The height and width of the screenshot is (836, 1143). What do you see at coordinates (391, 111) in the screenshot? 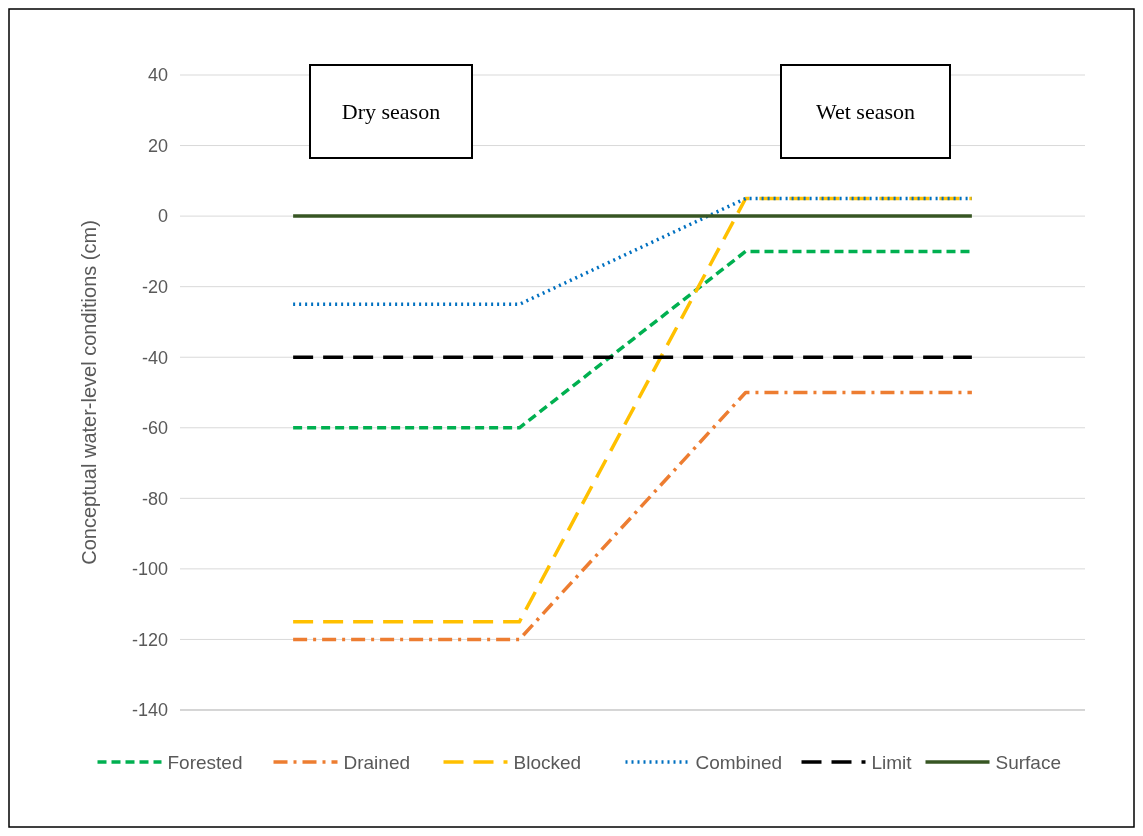
I see `annotation: Dry season` at bounding box center [391, 111].